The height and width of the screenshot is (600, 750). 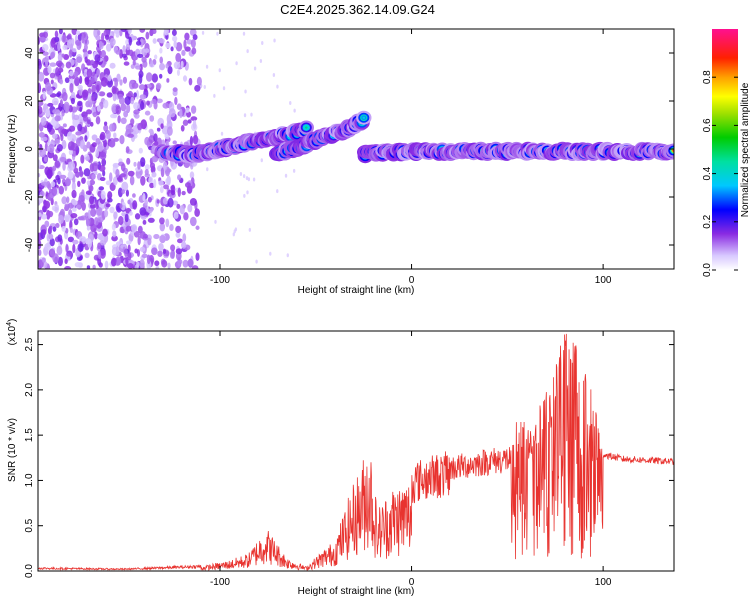 I want to click on spectrogram-y-label: Frequency (Hz), so click(x=12, y=149).